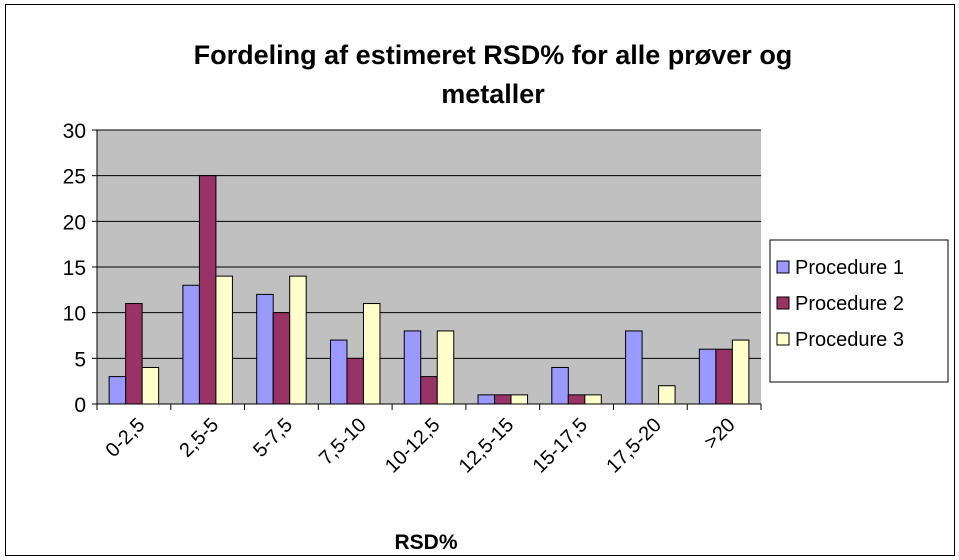  I want to click on x-tick-label: 0-2,5, so click(126, 438).